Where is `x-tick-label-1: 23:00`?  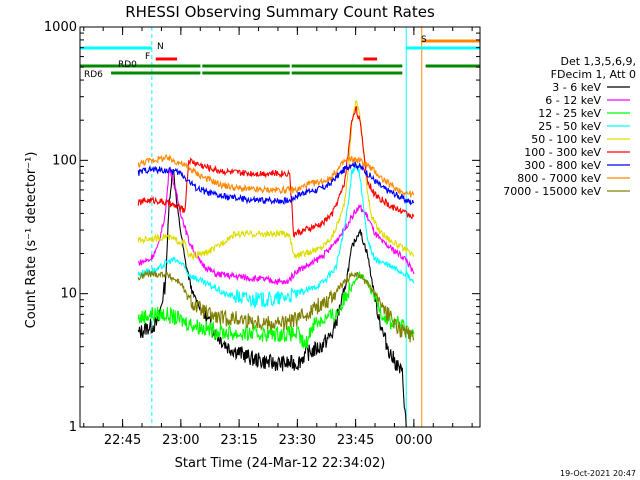
x-tick-label-1: 23:00 is located at coordinates (180, 440).